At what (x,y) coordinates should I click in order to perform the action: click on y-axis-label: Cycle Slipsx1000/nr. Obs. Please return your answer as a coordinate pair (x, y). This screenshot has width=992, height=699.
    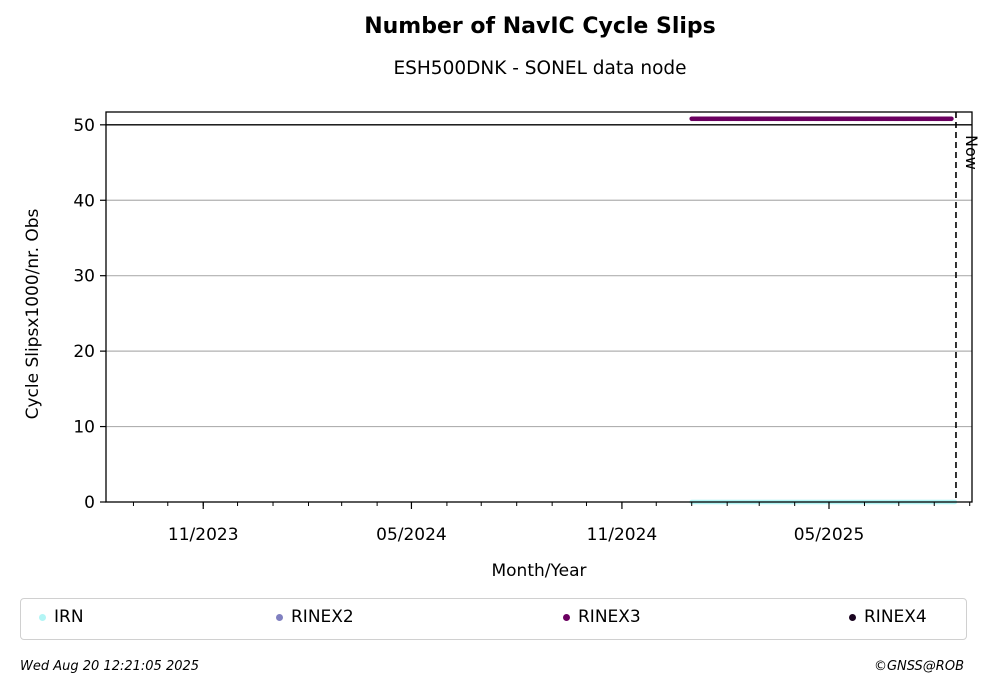
    Looking at the image, I should click on (33, 313).